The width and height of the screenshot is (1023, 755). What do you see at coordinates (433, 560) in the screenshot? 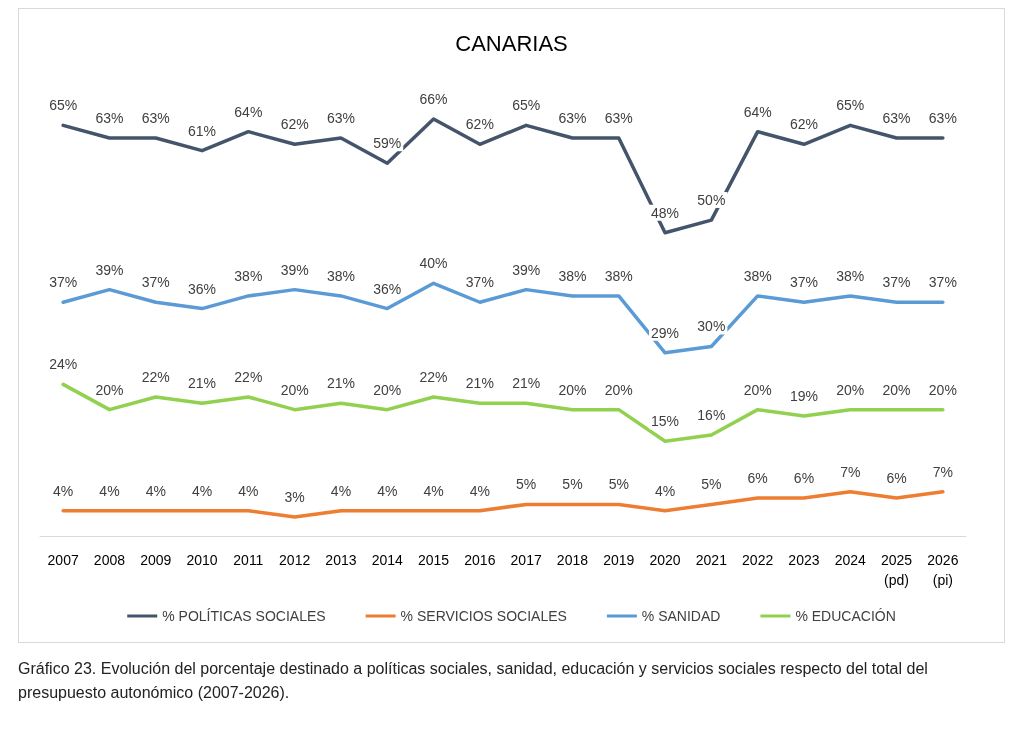
I see `x-tick-label: 2015` at bounding box center [433, 560].